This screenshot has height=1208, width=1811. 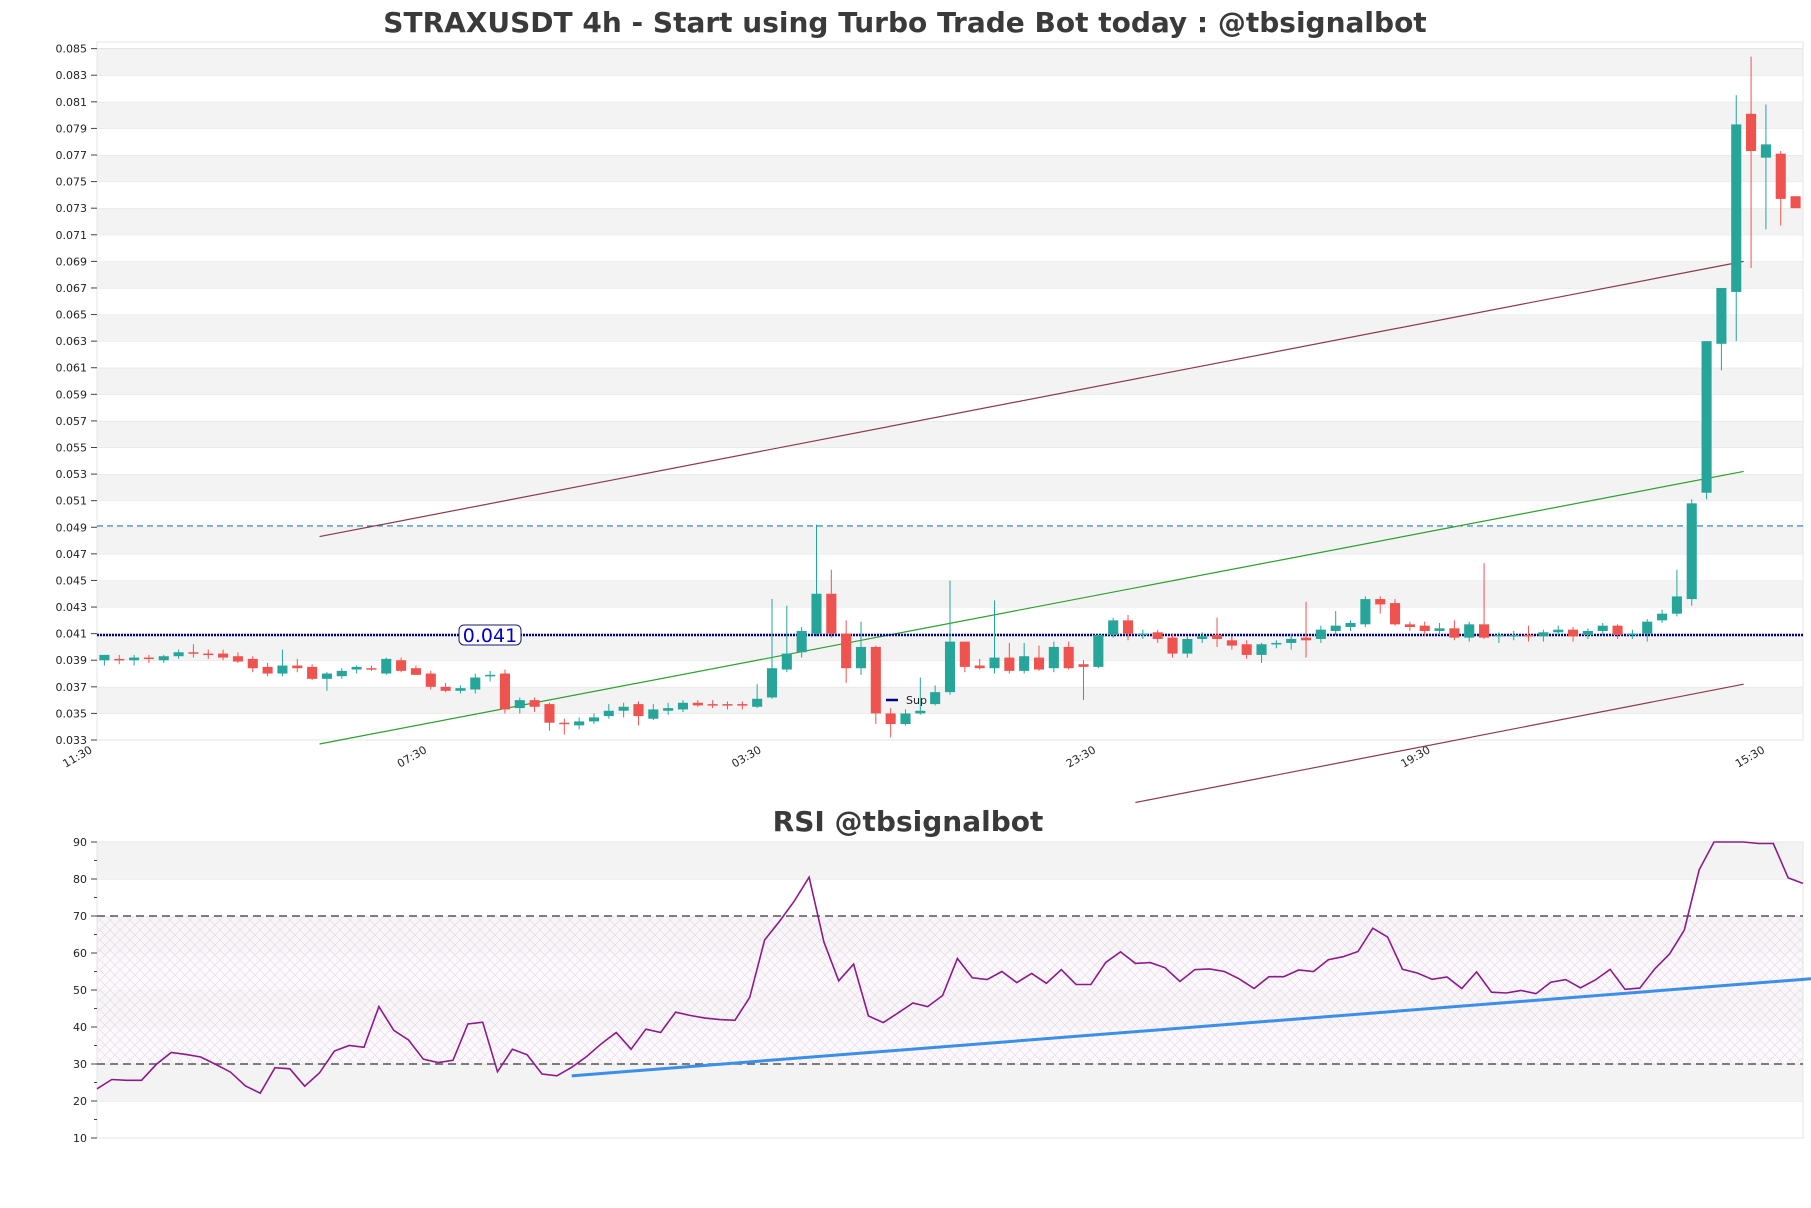 What do you see at coordinates (72, 75) in the screenshot?
I see `y-tick-label: 0.083` at bounding box center [72, 75].